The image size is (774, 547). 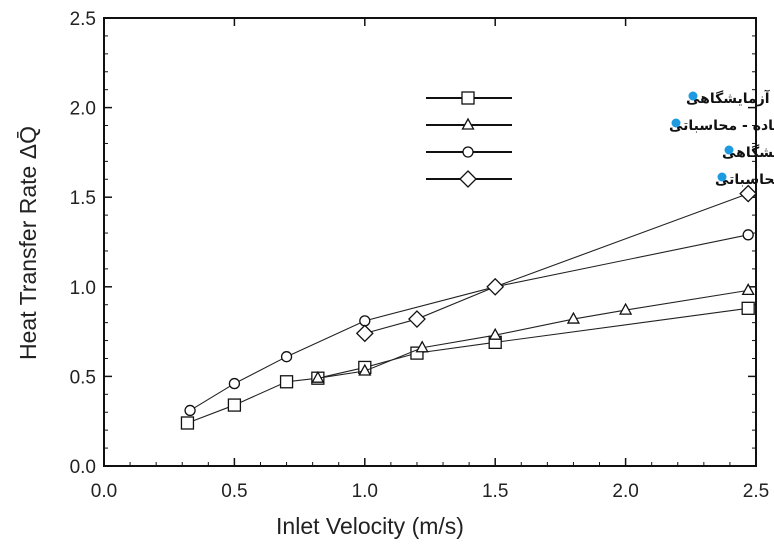 What do you see at coordinates (365, 491) in the screenshot?
I see `x-tick-label: 1.0` at bounding box center [365, 491].